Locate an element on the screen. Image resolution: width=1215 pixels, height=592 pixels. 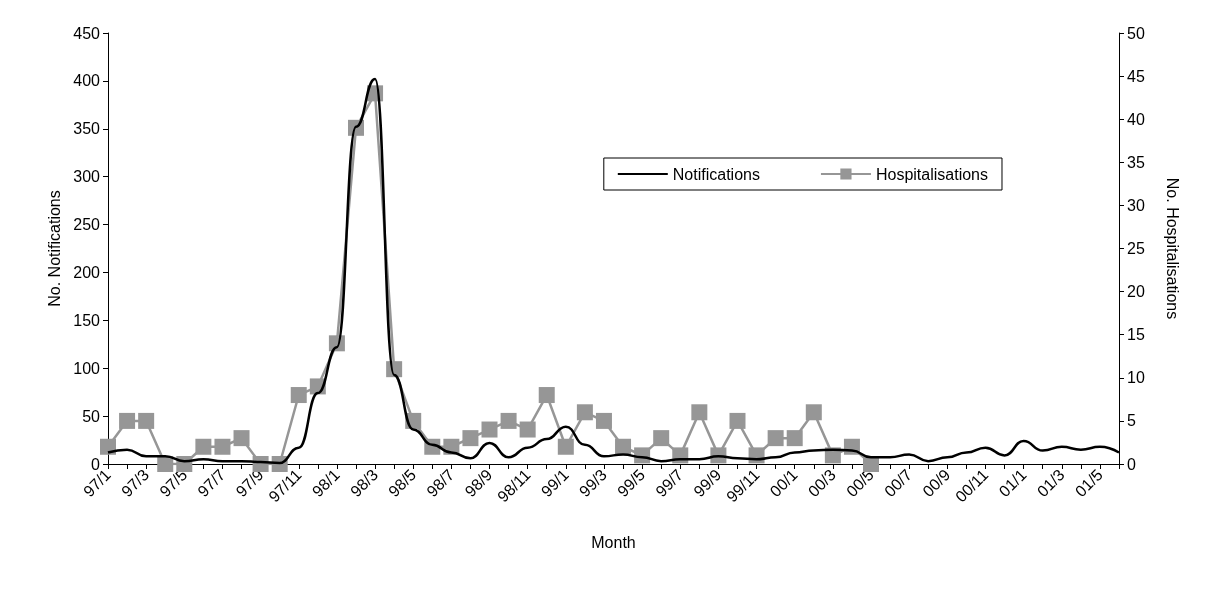
x-tick-label: 97/3 is located at coordinates (135, 483).